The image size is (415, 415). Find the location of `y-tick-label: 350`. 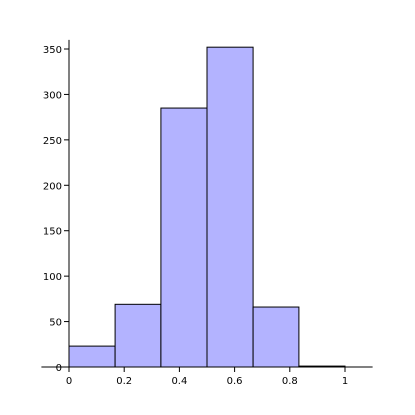

y-tick-label: 350 is located at coordinates (52, 50).